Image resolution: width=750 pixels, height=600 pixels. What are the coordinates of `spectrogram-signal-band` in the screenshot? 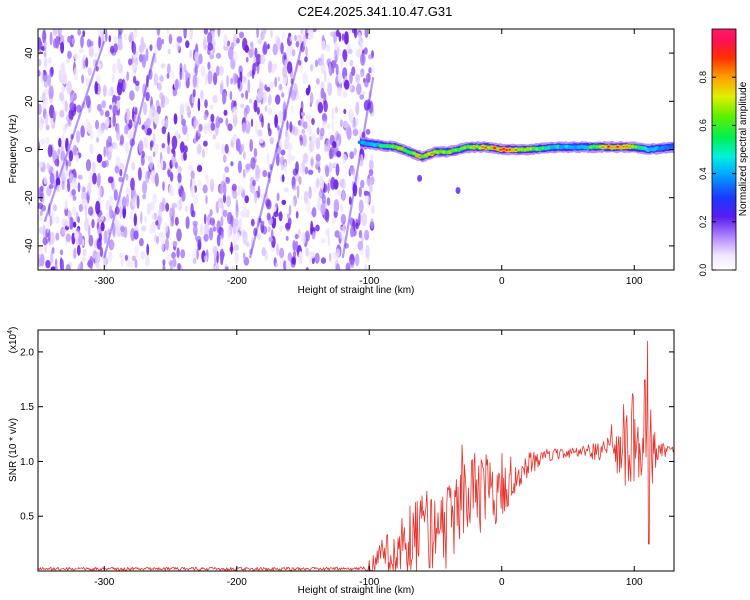 It's located at (515, 165).